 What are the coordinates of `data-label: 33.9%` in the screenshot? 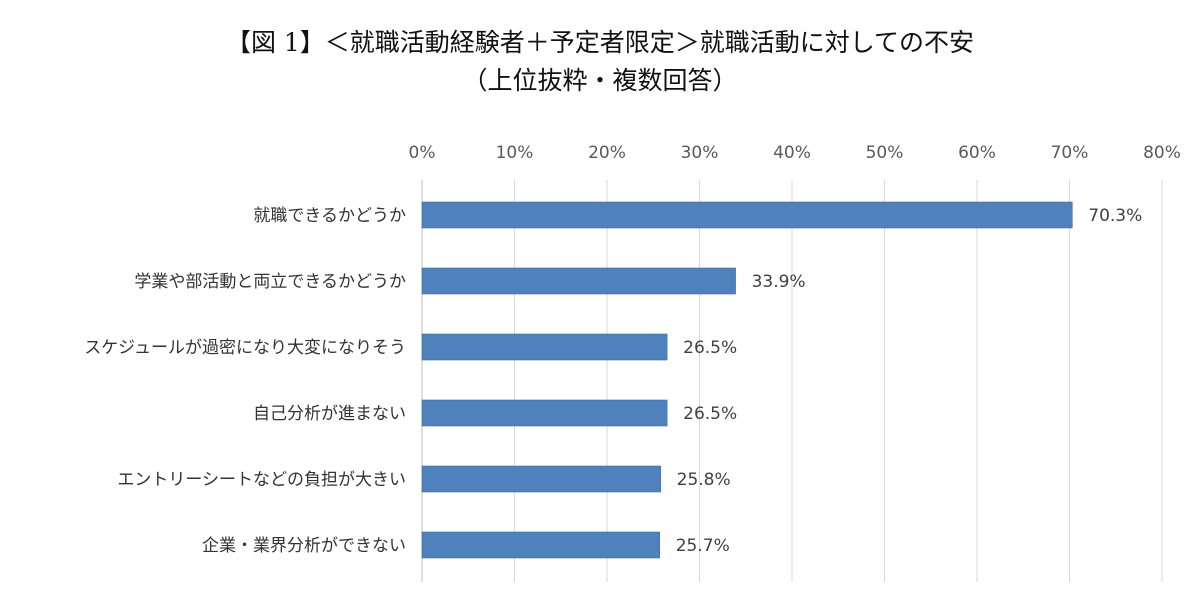 It's located at (779, 282).